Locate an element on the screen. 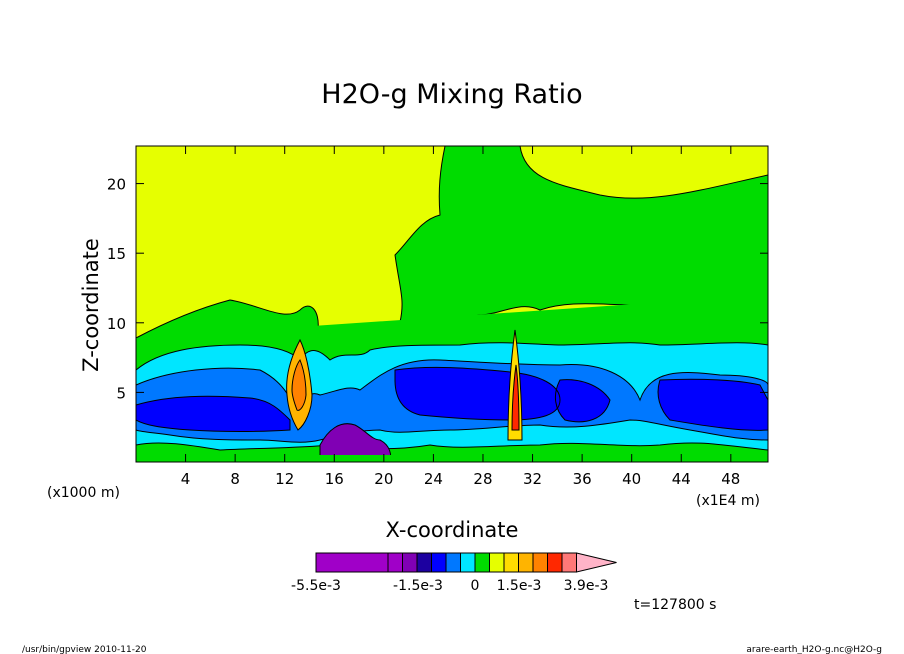 This screenshot has width=904, height=654. y-tick-label: 5 is located at coordinates (121, 393).